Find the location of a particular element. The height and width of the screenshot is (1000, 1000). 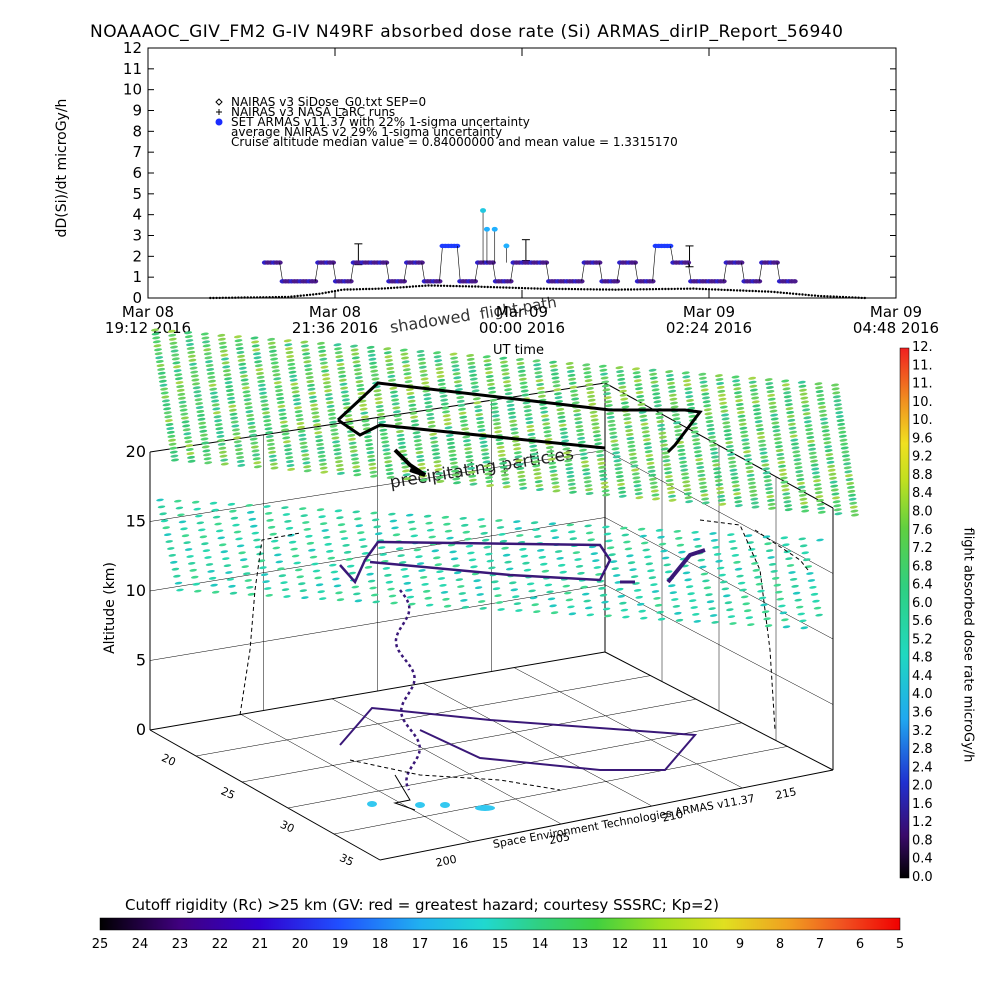

grid-line is located at coordinates (514, 765).